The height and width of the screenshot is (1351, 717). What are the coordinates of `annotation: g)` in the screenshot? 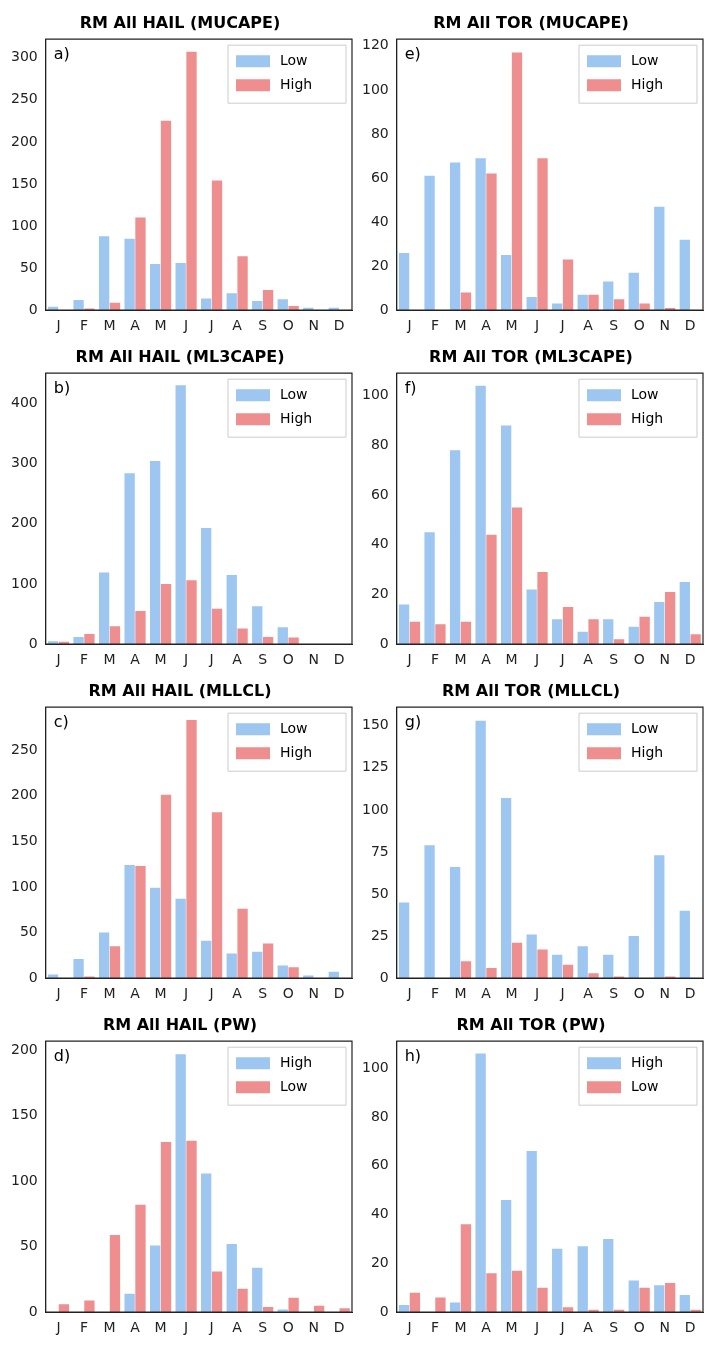 It's located at (413, 722).